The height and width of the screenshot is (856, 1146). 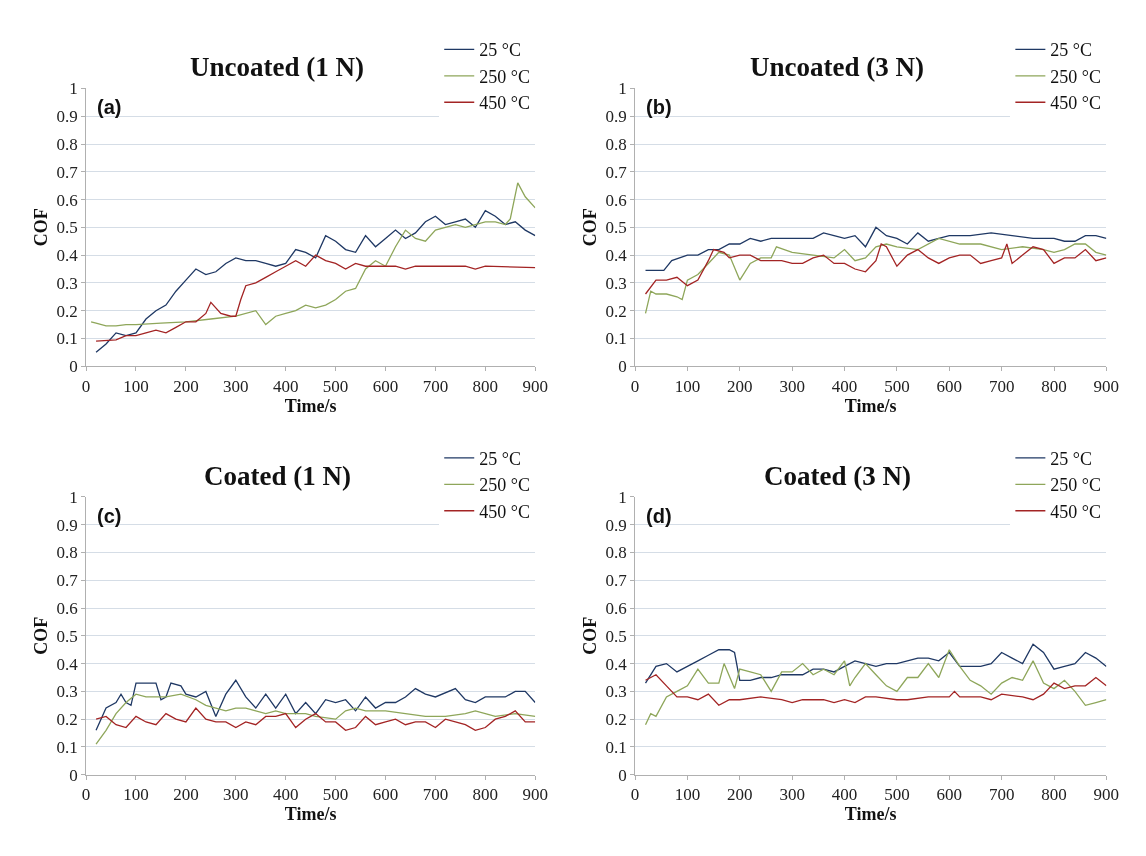 What do you see at coordinates (109, 516) in the screenshot?
I see `annotation: (c)` at bounding box center [109, 516].